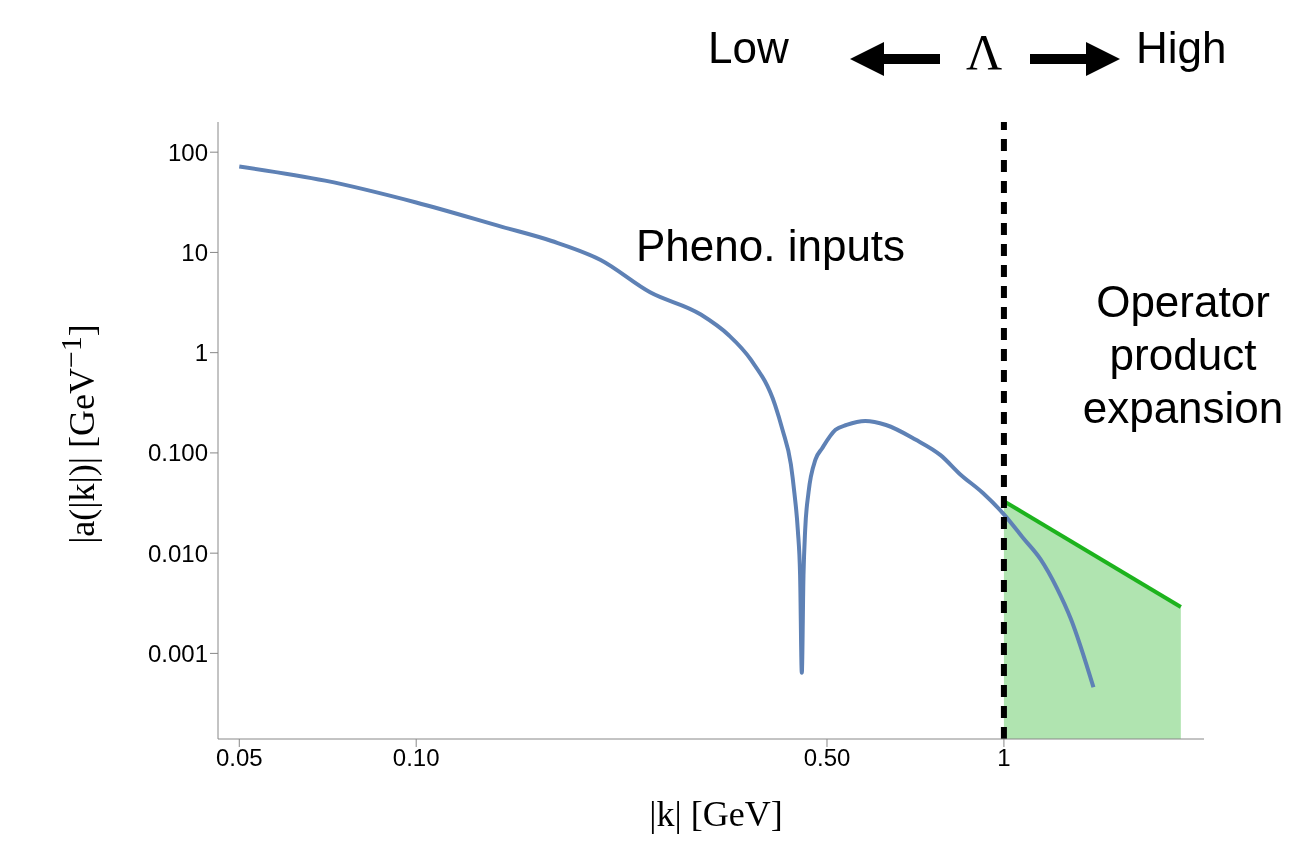 The width and height of the screenshot is (1296, 851). I want to click on annotation: Operator product expansion, so click(1183, 355).